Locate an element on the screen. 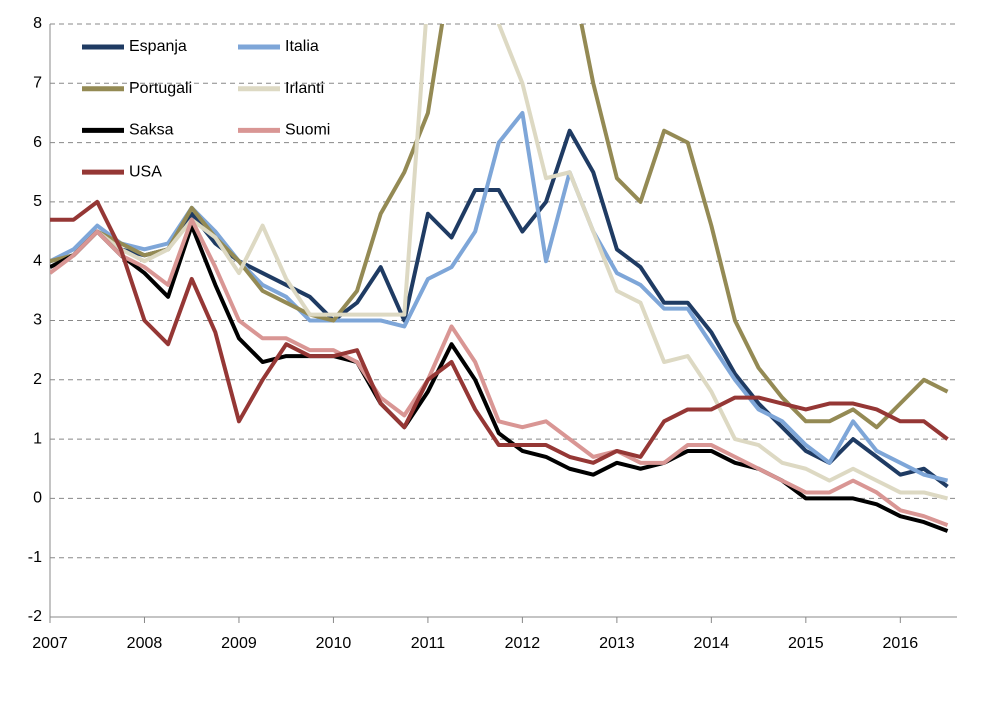 Image resolution: width=987 pixels, height=708 pixels. y-tick-label: 8 is located at coordinates (37, 23).